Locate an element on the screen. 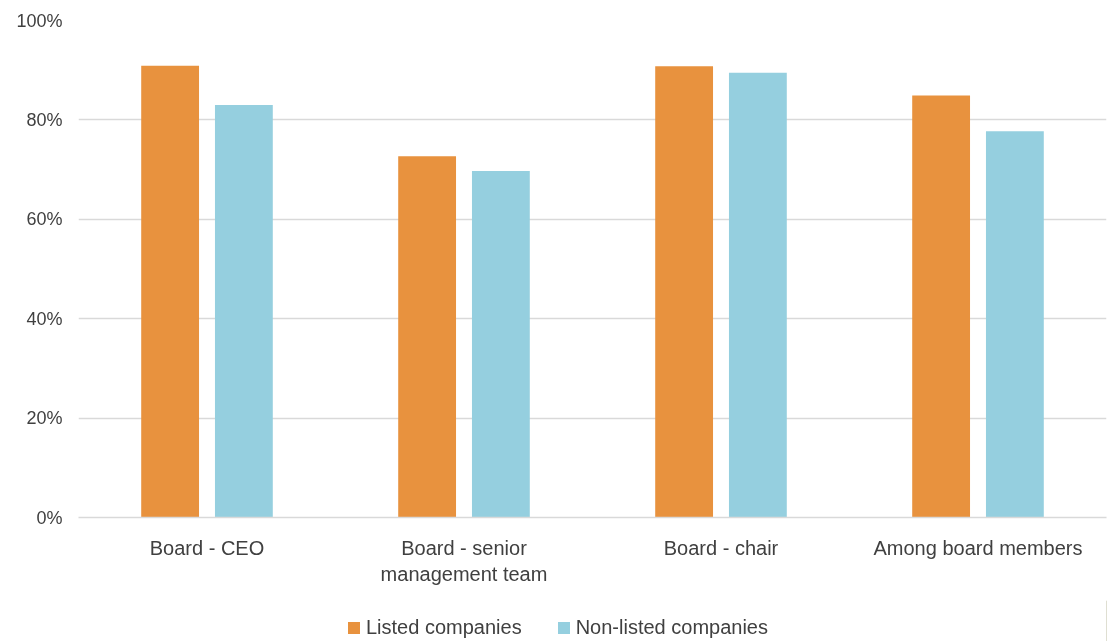 This screenshot has height=641, width=1108. legend-label: Non-listed companies is located at coordinates (671, 627).